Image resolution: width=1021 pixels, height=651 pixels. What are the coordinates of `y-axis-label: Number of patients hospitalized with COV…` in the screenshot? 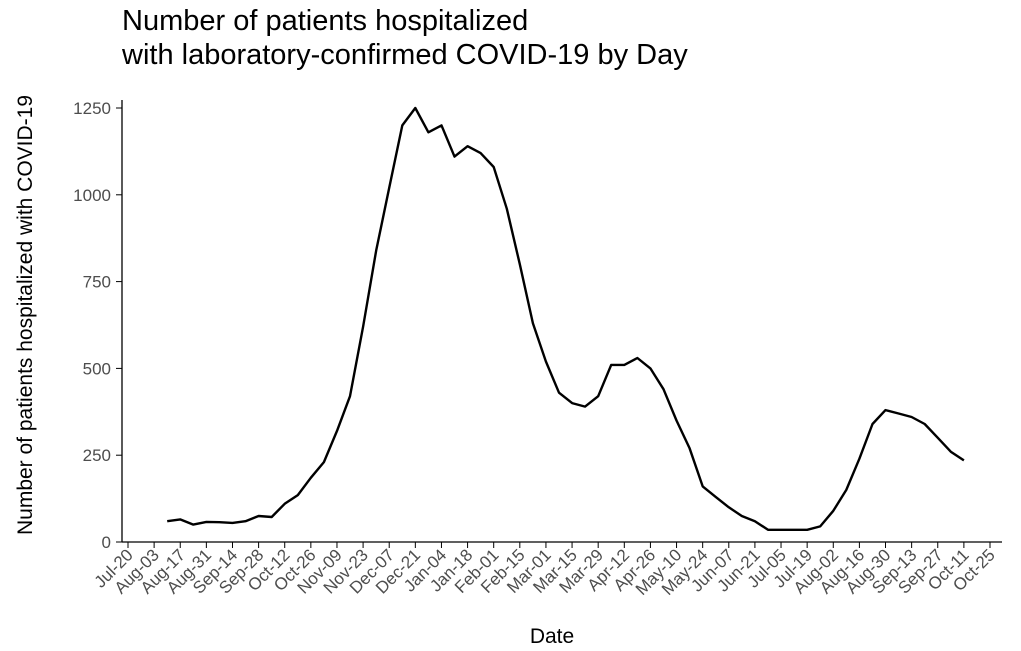 It's located at (25, 315).